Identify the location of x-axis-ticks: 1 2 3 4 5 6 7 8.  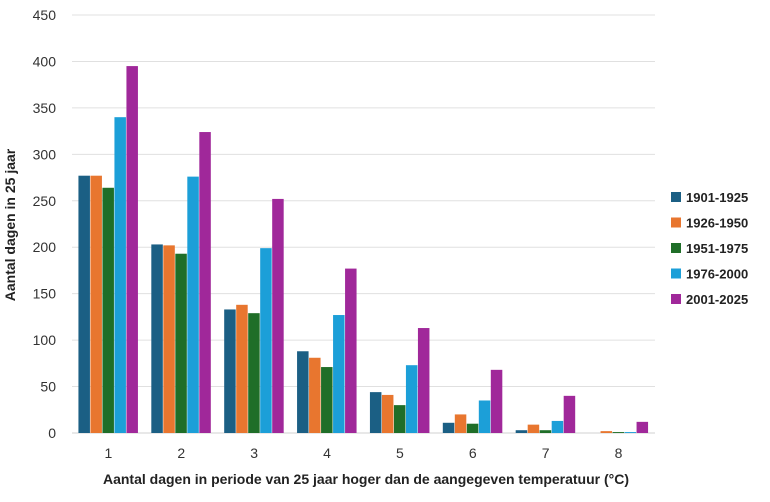
(364, 453).